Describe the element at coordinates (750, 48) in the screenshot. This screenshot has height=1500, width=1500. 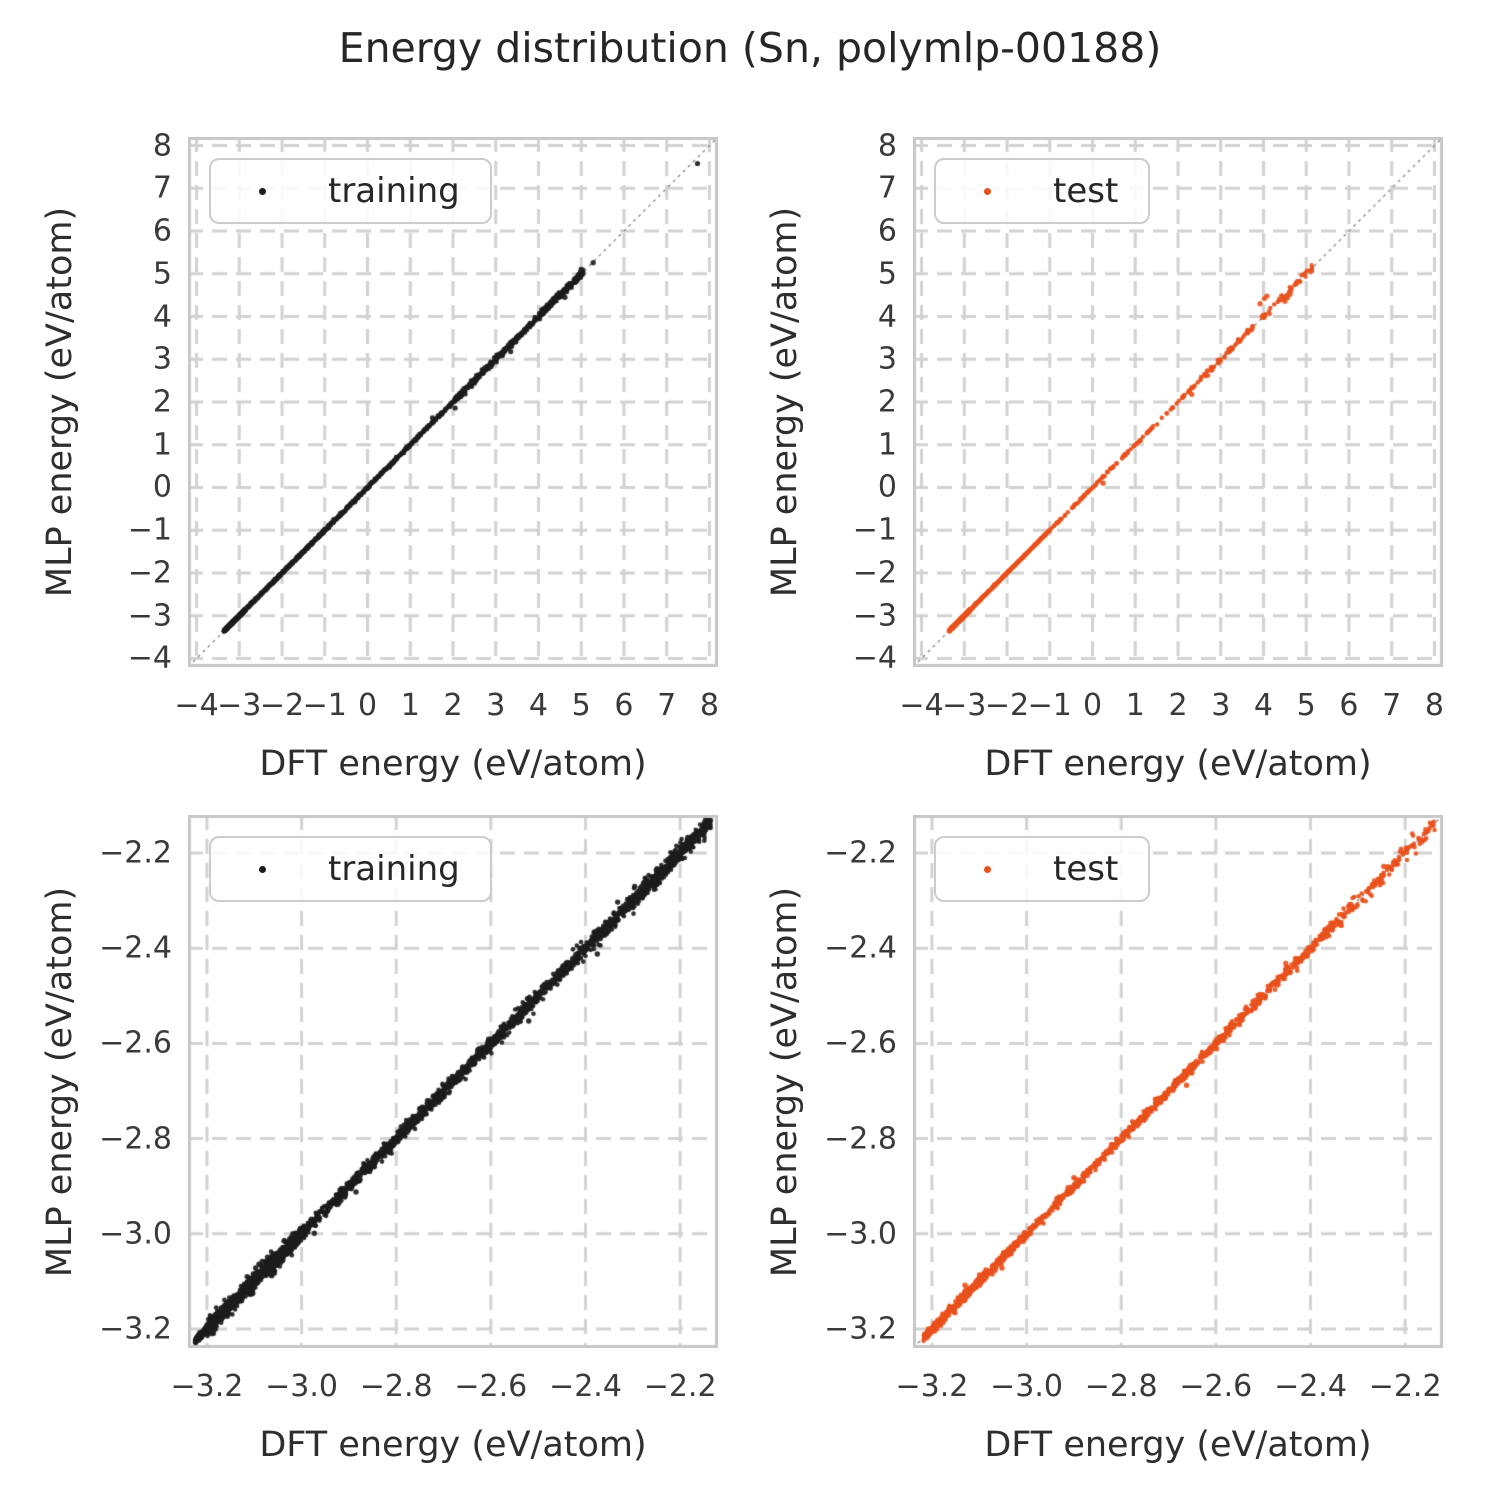
I see `figure-title: Energy distribution (Sn, polymlp-00188)` at that location.